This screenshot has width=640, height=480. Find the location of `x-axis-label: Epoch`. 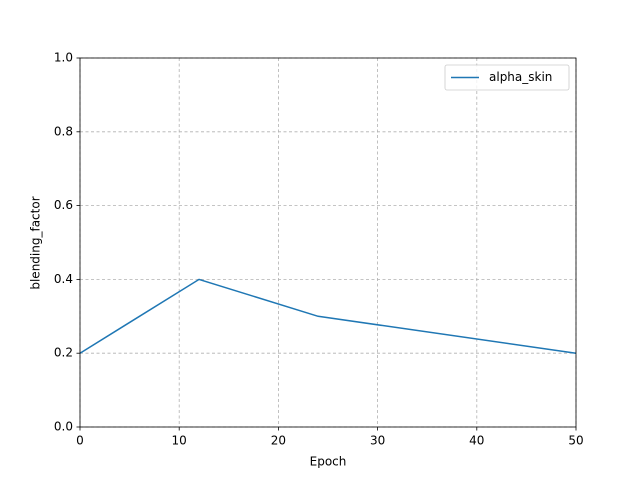

x-axis-label: Epoch is located at coordinates (328, 462).